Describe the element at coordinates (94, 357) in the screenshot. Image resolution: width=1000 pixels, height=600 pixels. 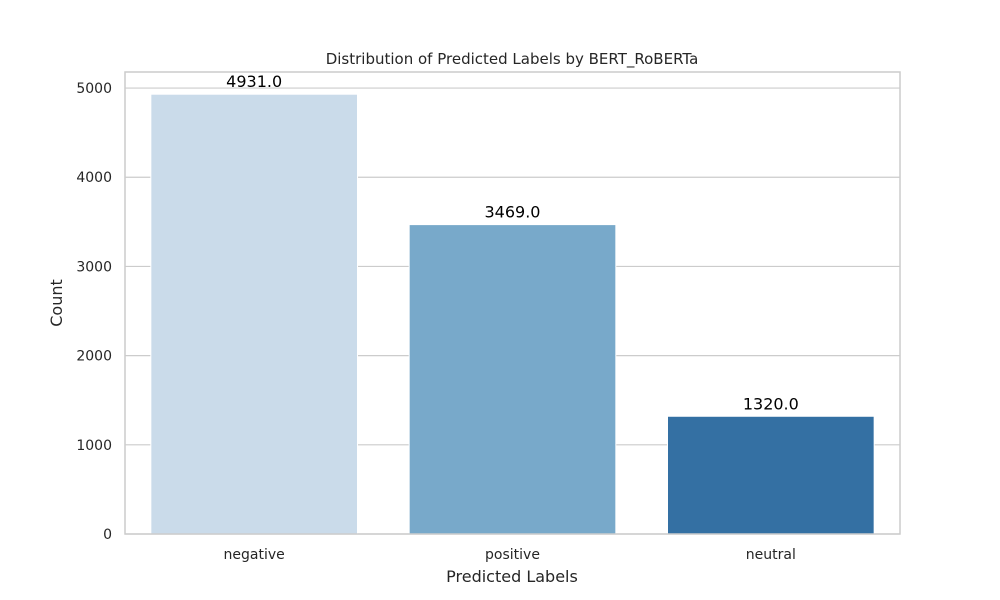
I see `y-tick-label: 2000` at that location.